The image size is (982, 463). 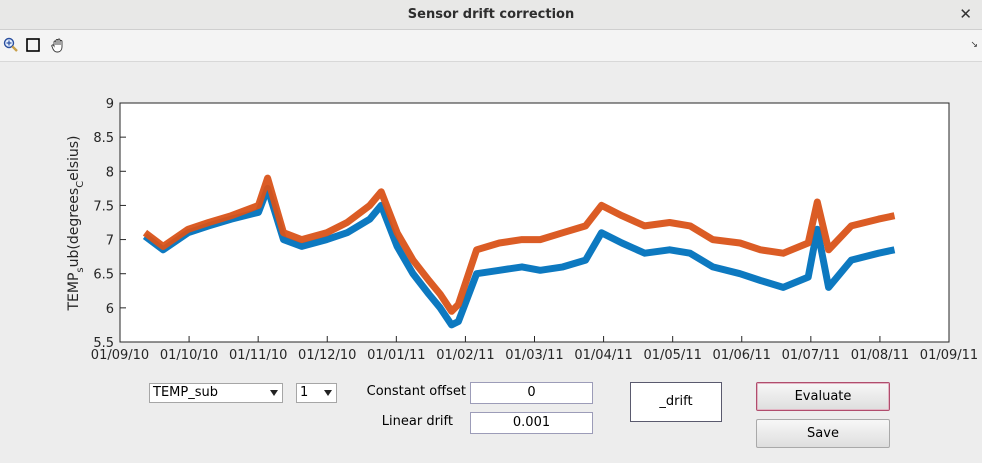 I want to click on x-tick-label: 01/01/11, so click(x=396, y=355).